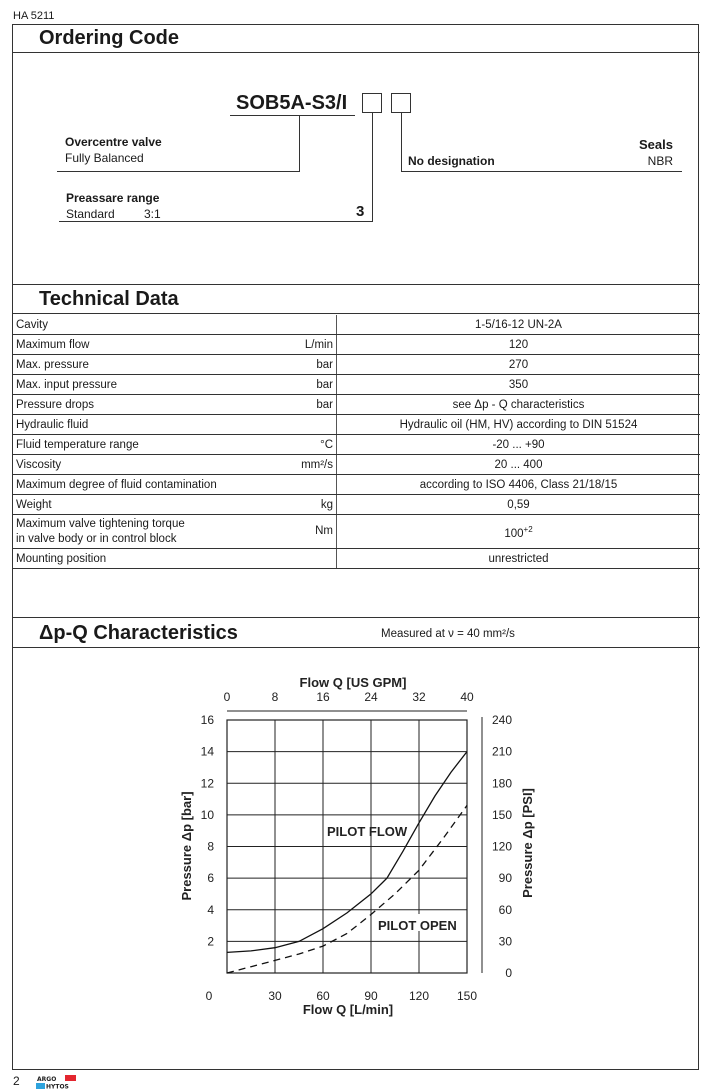 This screenshot has width=715, height=1091. I want to click on x-tick-label: 60, so click(323, 996).